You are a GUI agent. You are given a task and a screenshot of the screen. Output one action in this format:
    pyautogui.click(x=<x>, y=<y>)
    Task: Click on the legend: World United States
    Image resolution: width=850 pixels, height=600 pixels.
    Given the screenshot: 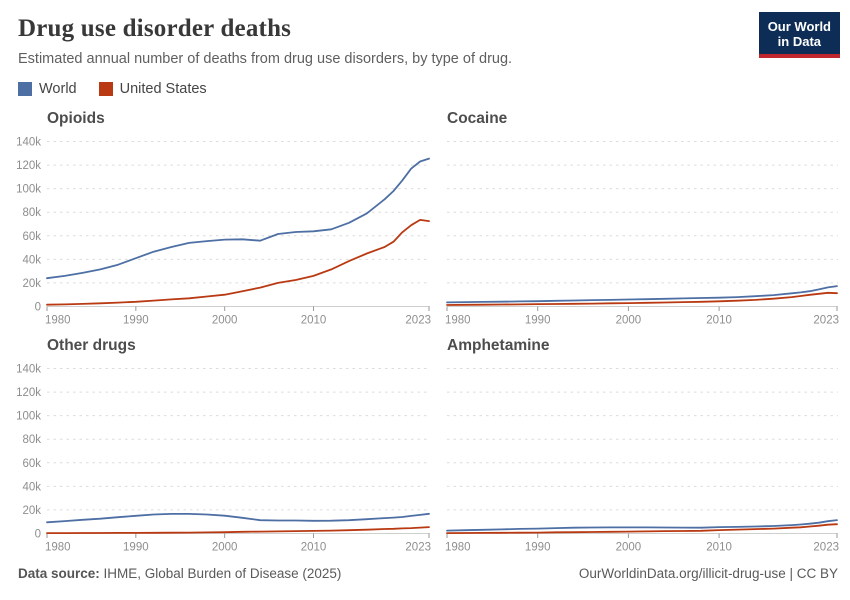 What is the action you would take?
    pyautogui.click(x=434, y=89)
    